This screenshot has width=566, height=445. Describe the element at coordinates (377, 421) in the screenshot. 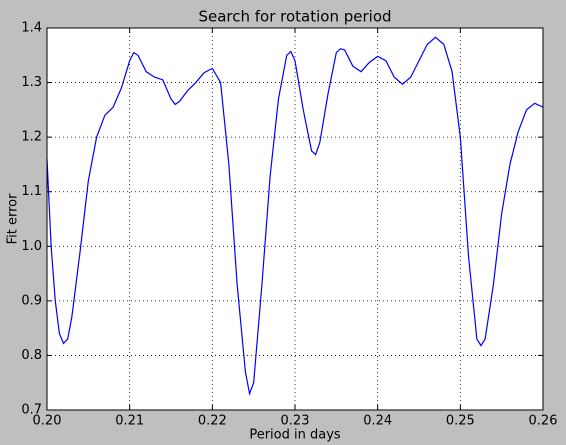

I see `x-tick-label: 0.24` at that location.